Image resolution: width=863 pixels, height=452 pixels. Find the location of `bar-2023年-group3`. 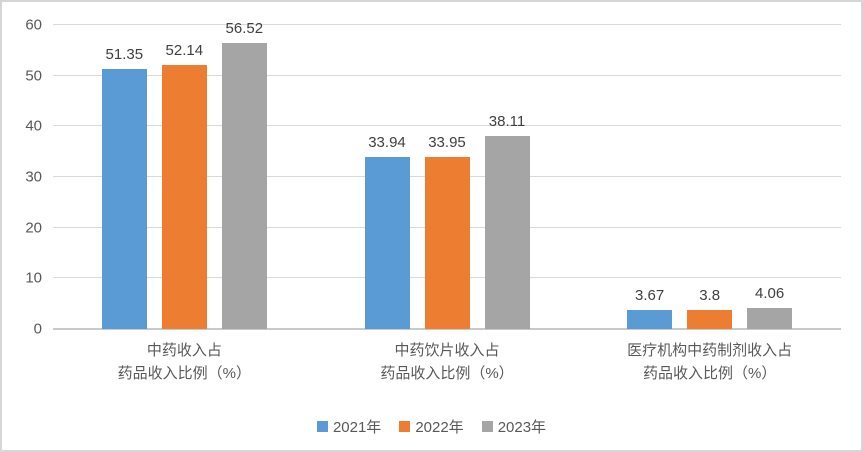

bar-2023年-group3 is located at coordinates (770, 318).